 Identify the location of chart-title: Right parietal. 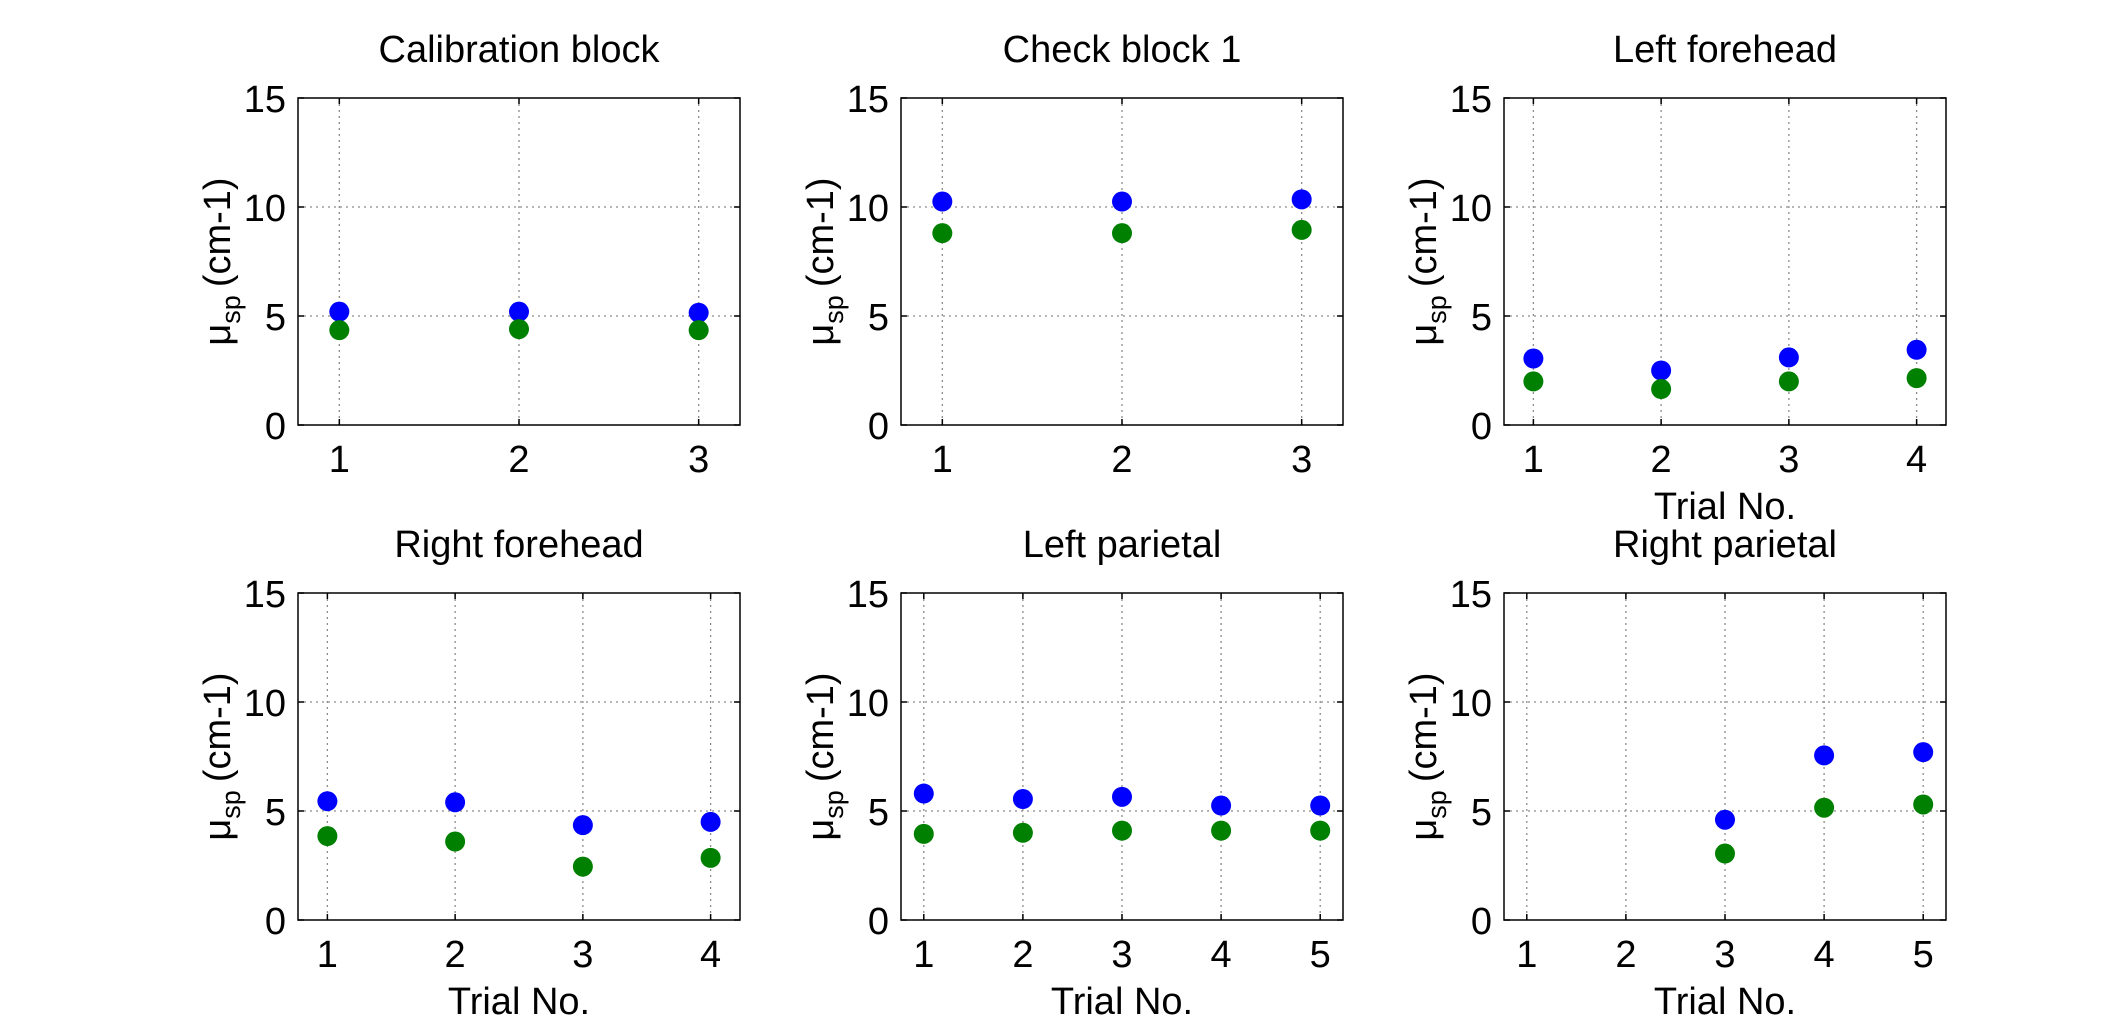
(1725, 545).